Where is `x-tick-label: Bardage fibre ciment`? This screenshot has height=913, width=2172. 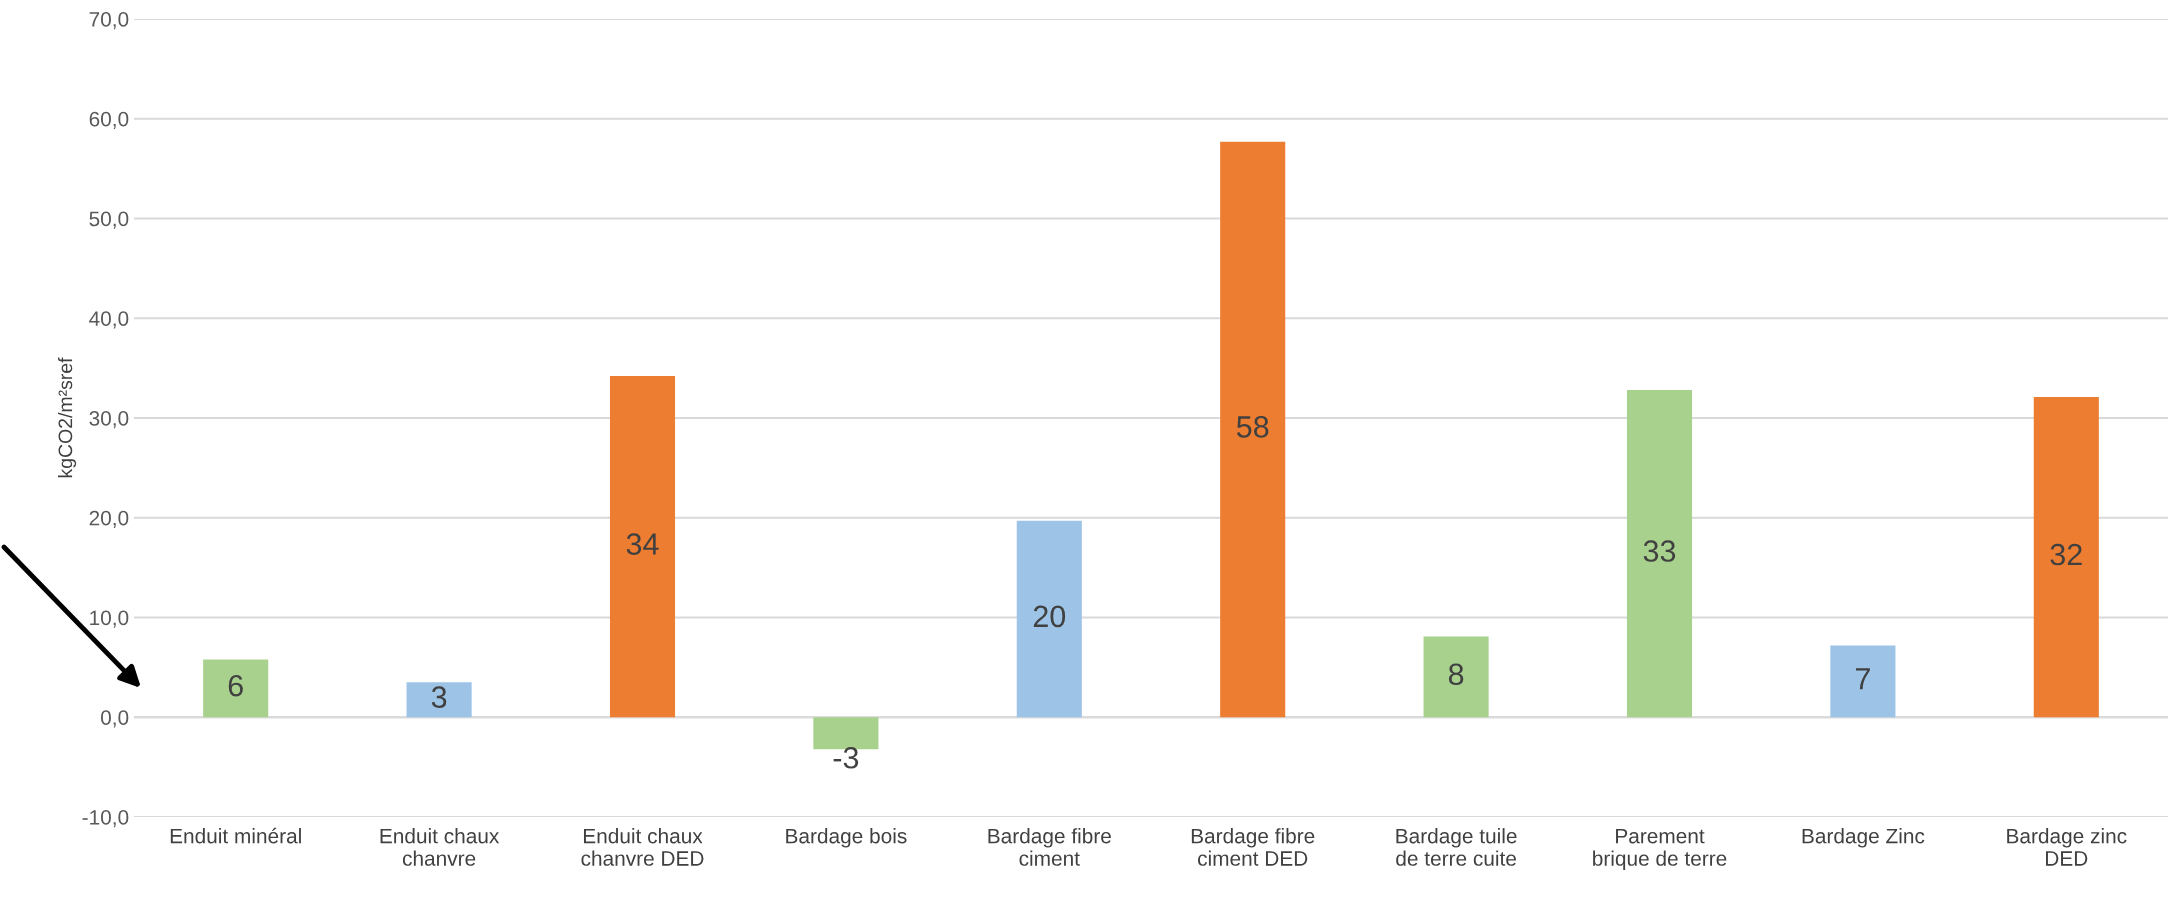 x-tick-label: Bardage fibre ciment is located at coordinates (1049, 847).